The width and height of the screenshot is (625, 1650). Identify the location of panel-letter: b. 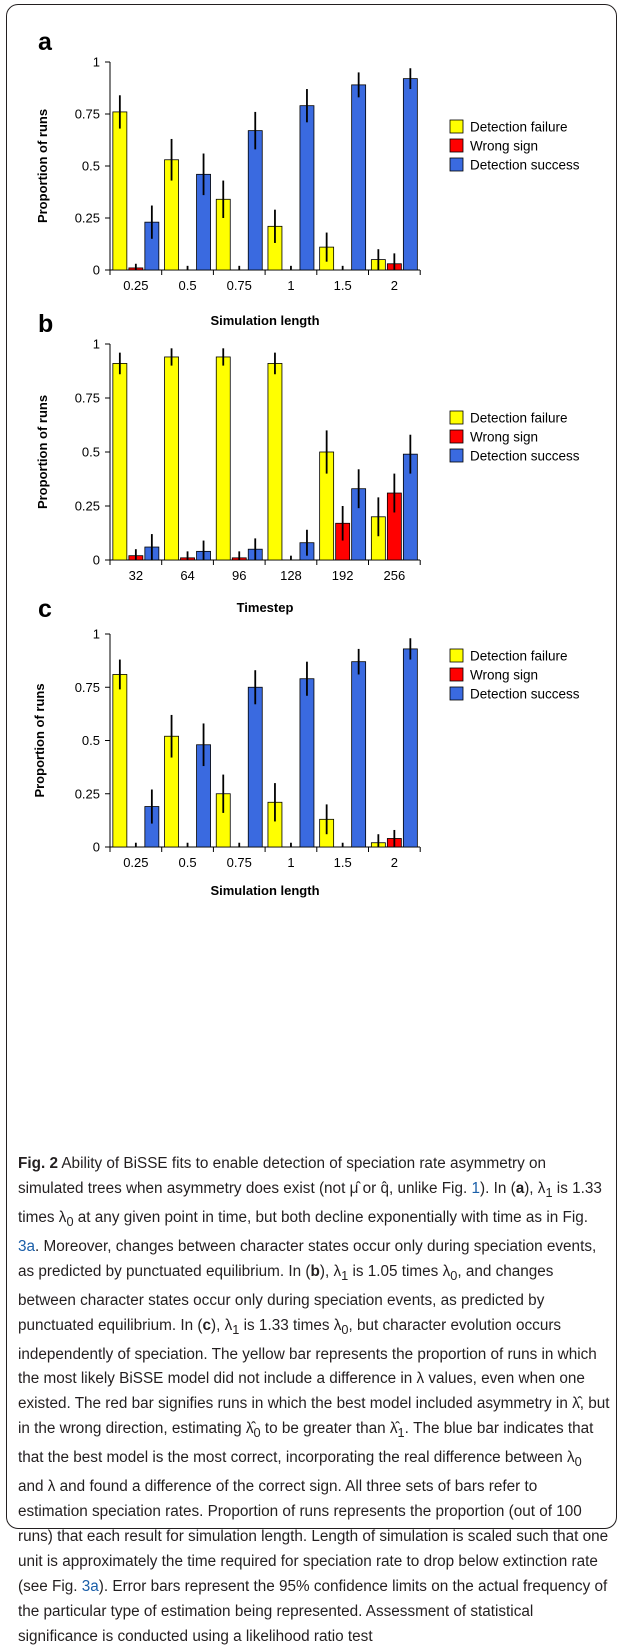
(45, 324).